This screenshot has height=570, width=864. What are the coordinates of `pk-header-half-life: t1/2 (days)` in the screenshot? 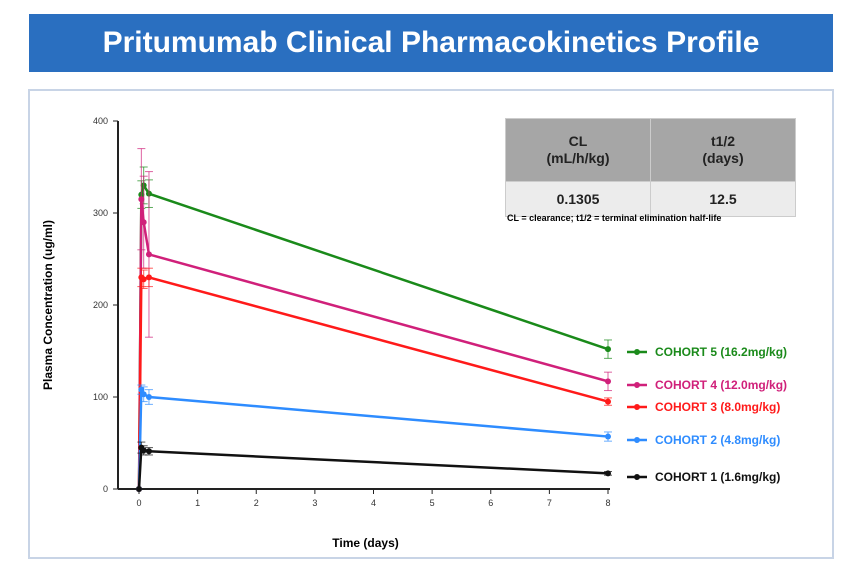 It's located at (723, 150).